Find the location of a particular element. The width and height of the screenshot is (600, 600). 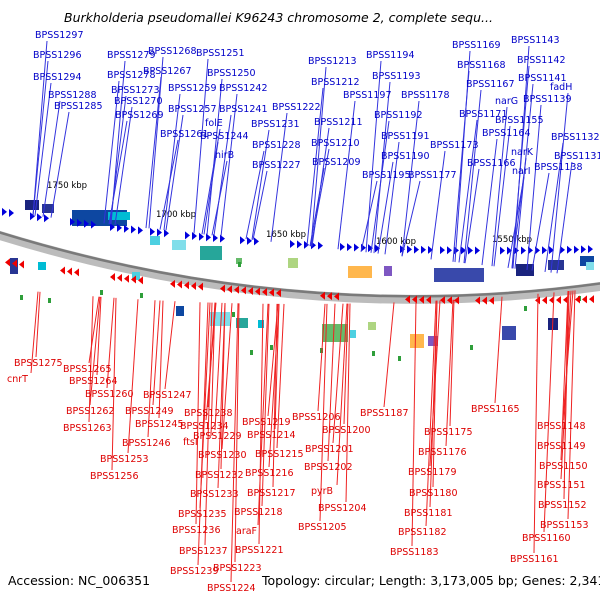

reverse-gene-label: BPSS1183 is located at coordinates (414, 552).